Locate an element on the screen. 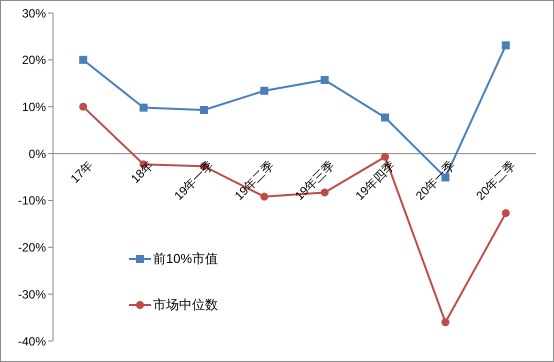  legend-label: 前10%市值 is located at coordinates (185, 259).